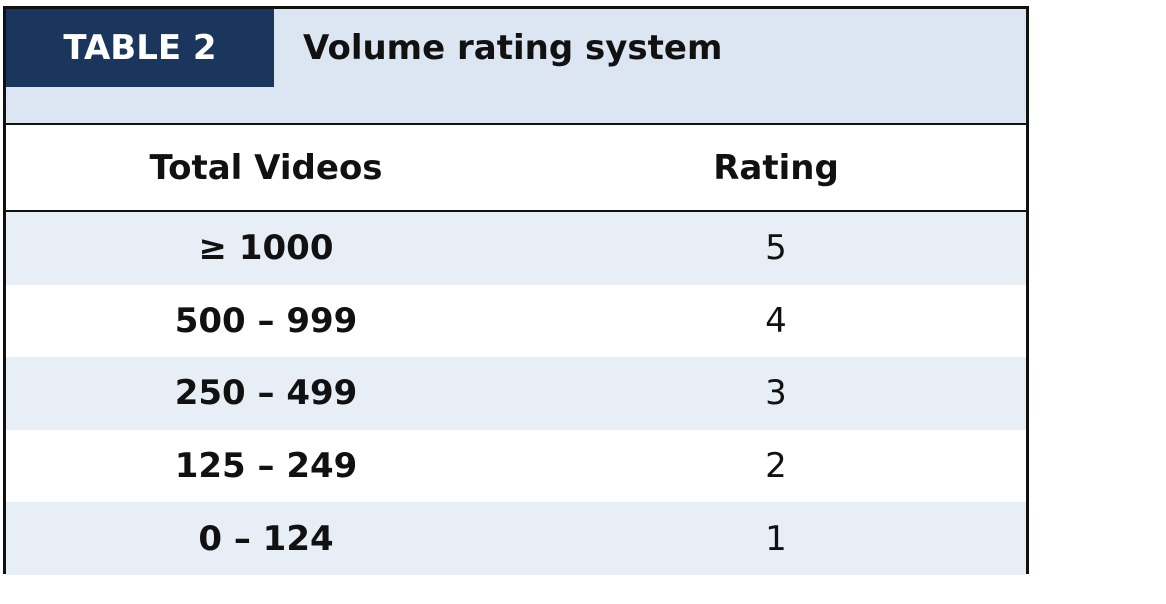  What do you see at coordinates (140, 48) in the screenshot?
I see `table-label: TABLE 2` at bounding box center [140, 48].